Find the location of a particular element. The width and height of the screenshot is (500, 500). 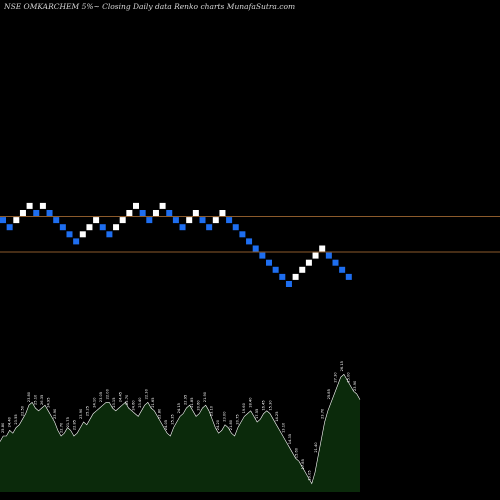

volume-label-14: 25.25 is located at coordinates (88, 411).